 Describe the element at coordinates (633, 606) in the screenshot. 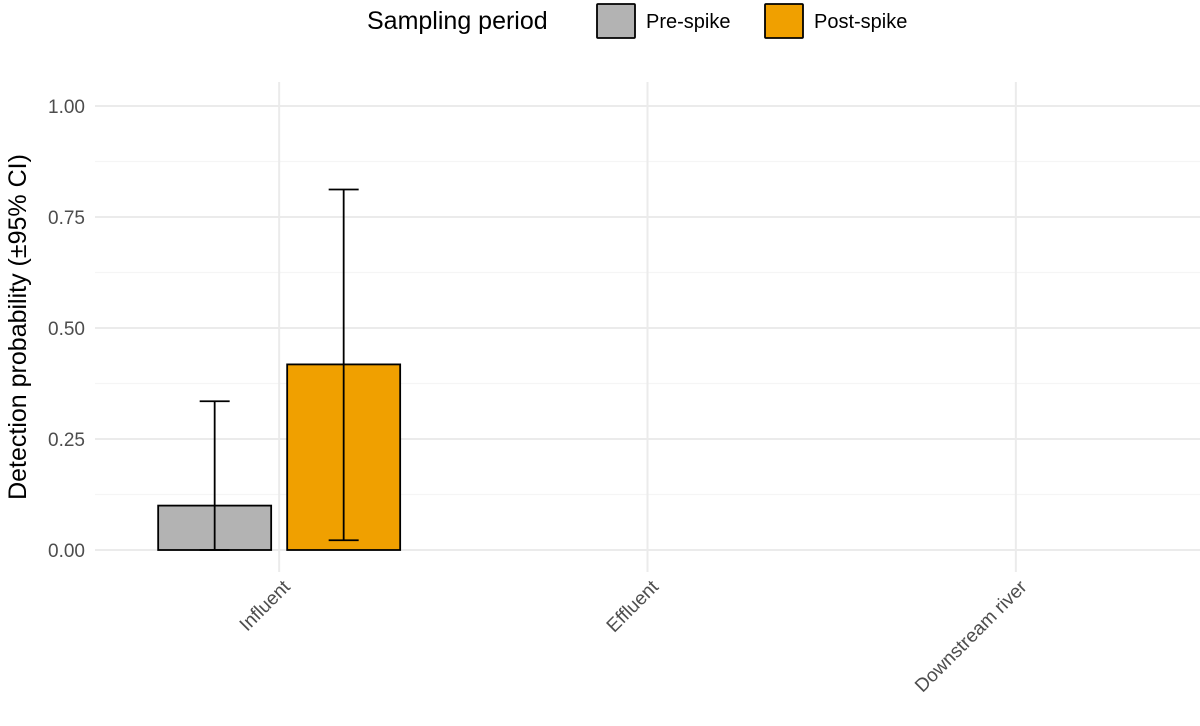

I see `x-tick-label: Effluent` at that location.